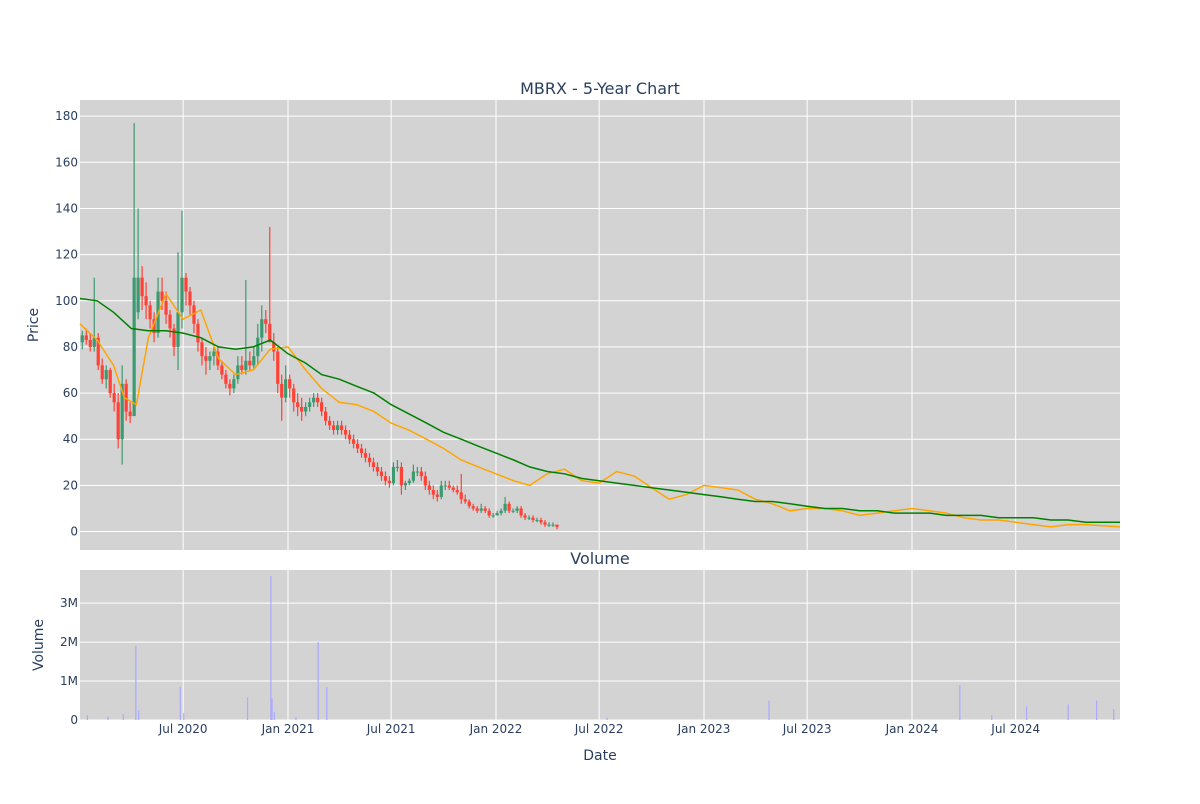 This screenshot has width=1200, height=804. Describe the element at coordinates (66, 208) in the screenshot. I see `price-y-tick-label: 140` at that location.